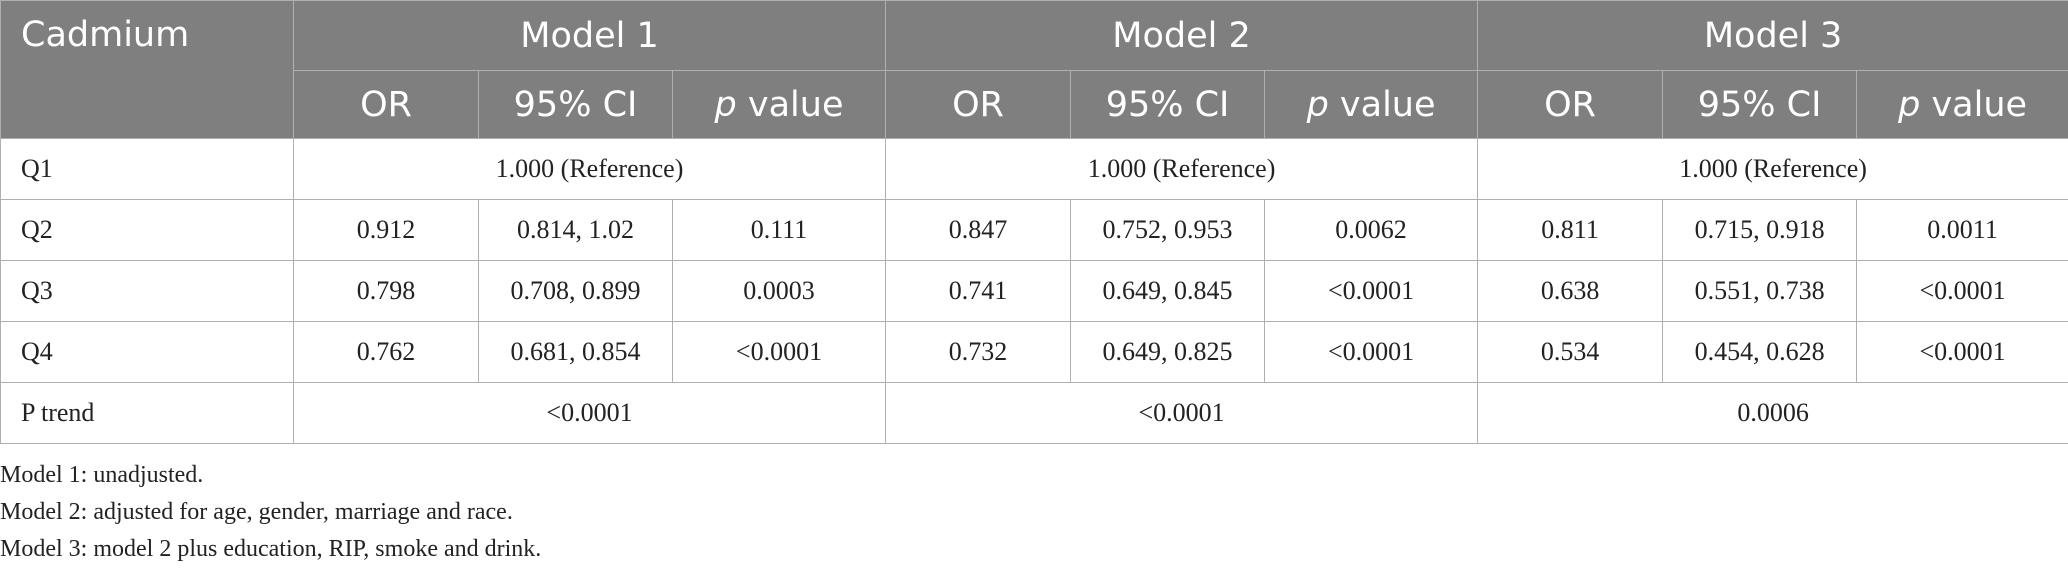  I want to click on model-1-or: 0.762, so click(386, 352).